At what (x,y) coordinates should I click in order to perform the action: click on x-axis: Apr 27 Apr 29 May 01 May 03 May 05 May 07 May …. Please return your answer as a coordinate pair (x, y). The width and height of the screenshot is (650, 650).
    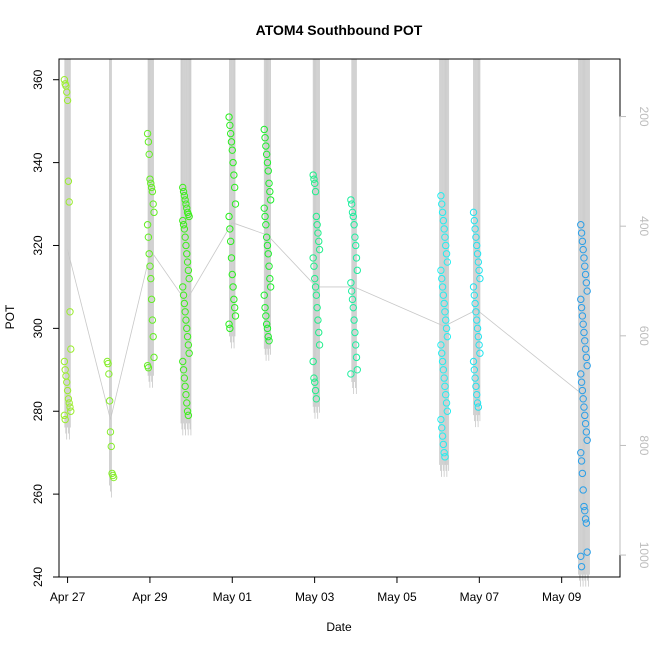
    Looking at the image, I should click on (316, 590).